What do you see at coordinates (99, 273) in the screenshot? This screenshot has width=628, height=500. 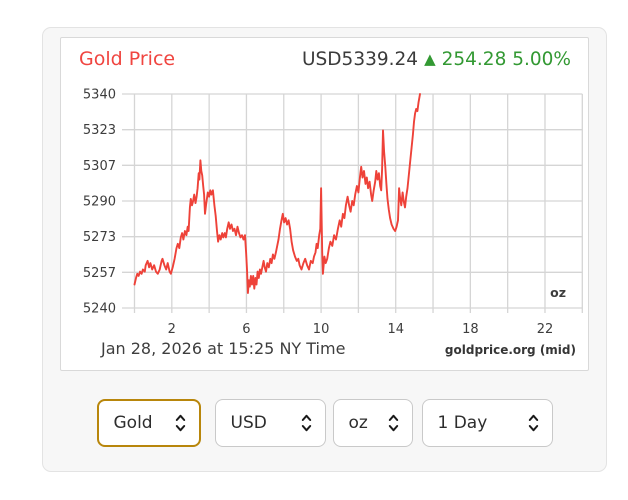 I see `svg-text: 5257` at bounding box center [99, 273].